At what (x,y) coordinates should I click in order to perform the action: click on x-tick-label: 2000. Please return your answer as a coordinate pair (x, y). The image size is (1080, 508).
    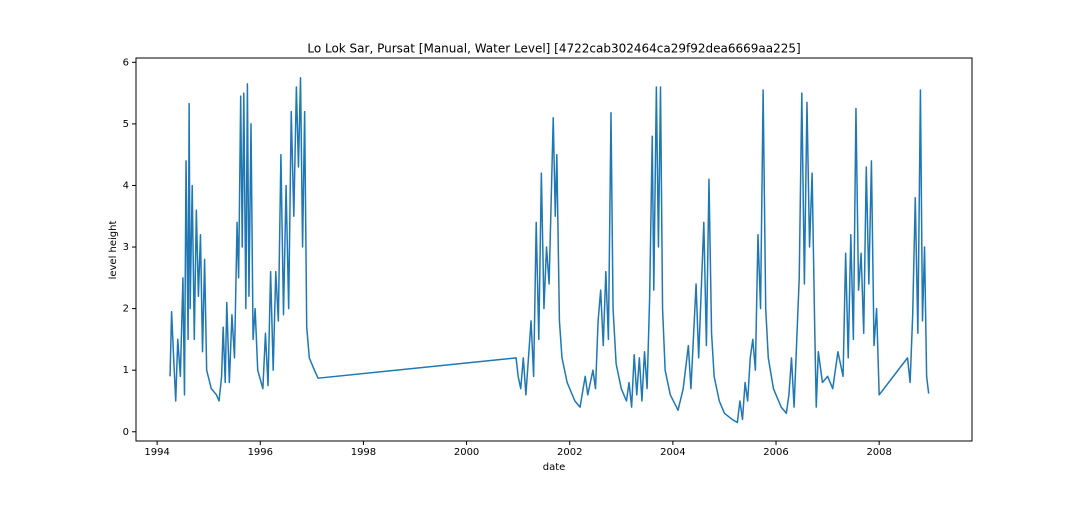
    Looking at the image, I should click on (466, 452).